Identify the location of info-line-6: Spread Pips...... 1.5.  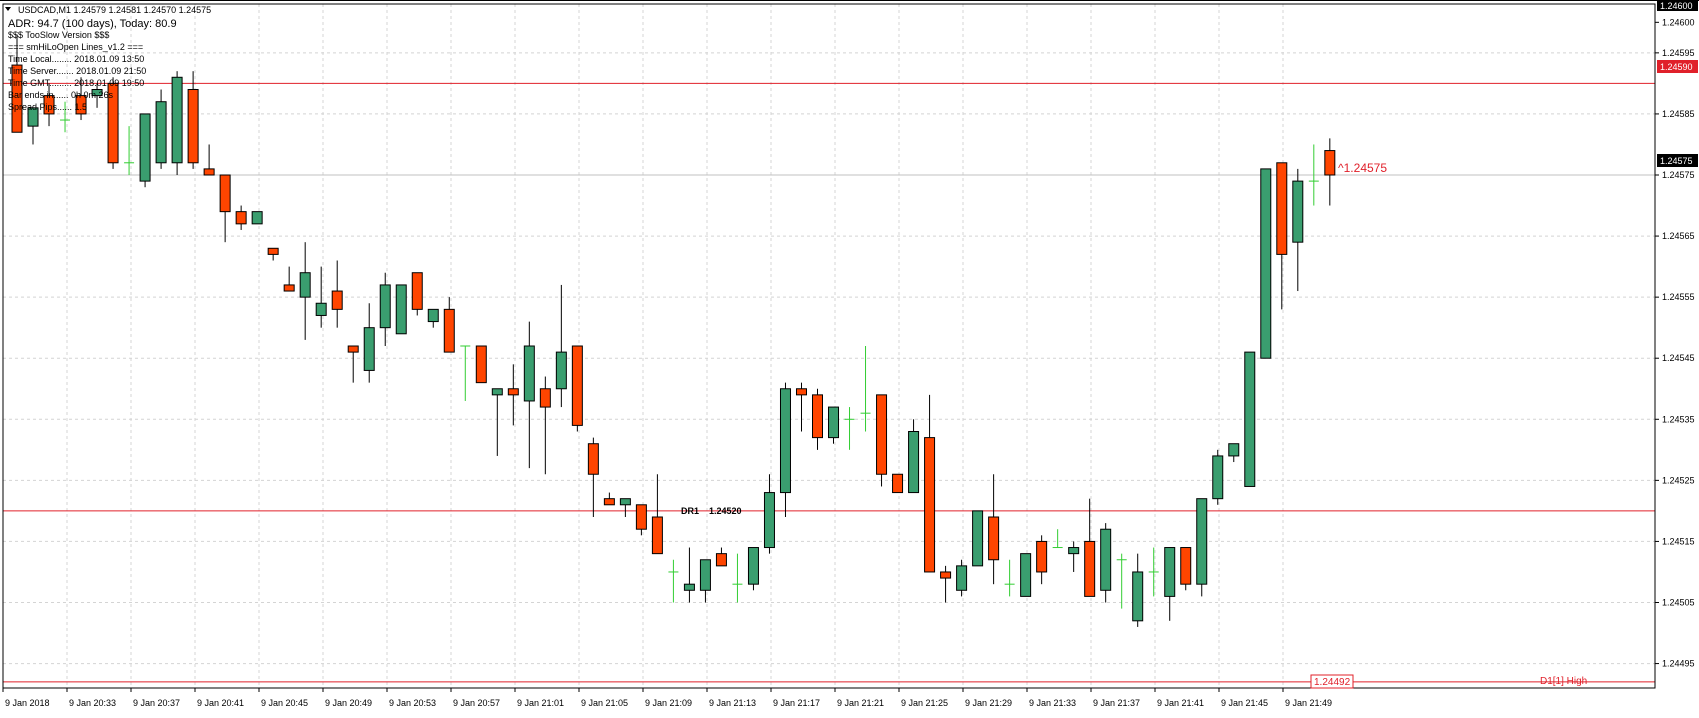
(47, 107).